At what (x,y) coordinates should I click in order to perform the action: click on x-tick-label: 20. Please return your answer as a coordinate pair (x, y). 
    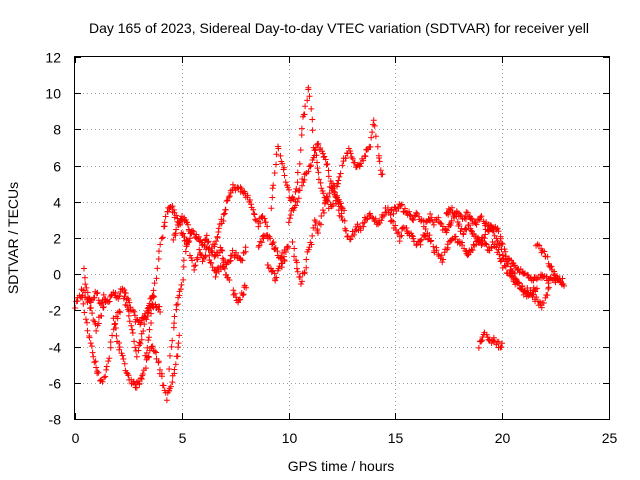
    Looking at the image, I should click on (503, 438).